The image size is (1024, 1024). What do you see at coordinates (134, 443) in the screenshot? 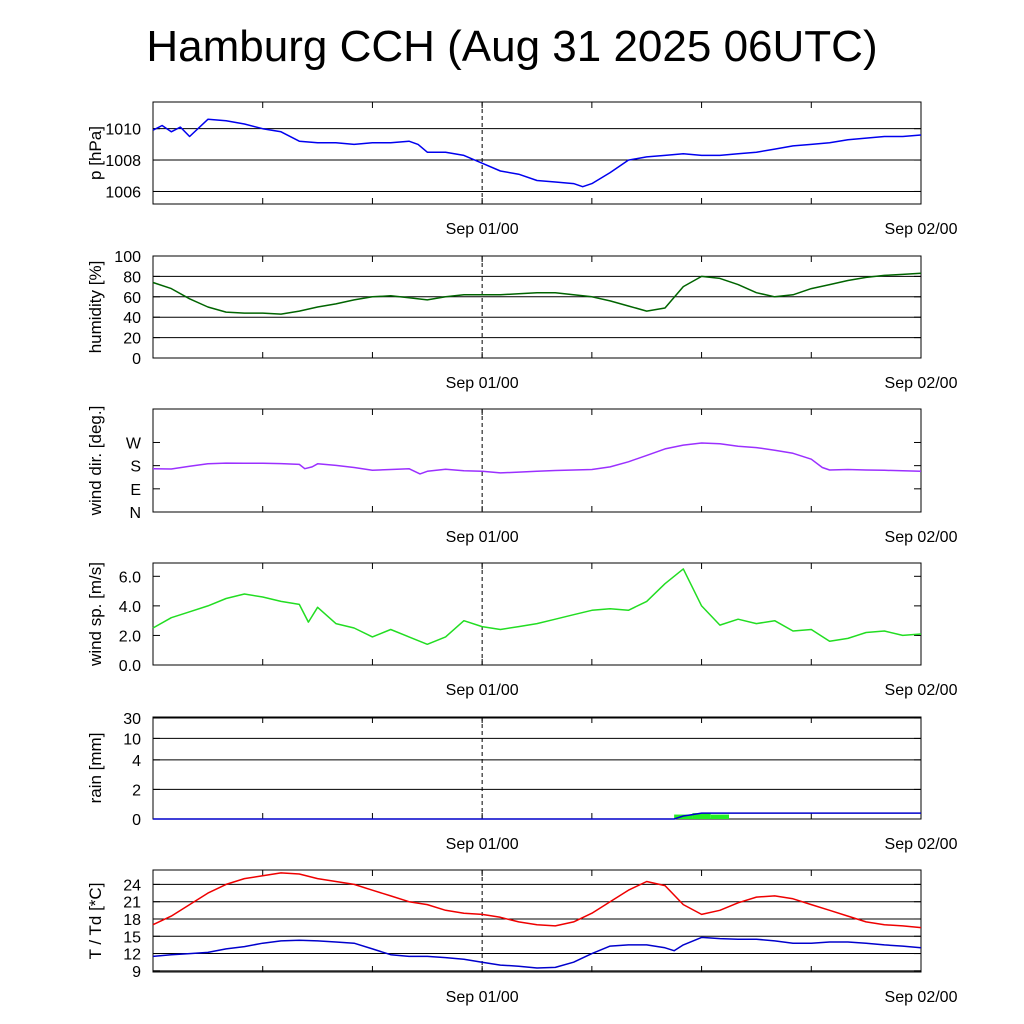
I see `y-tick-label: W` at bounding box center [134, 443].